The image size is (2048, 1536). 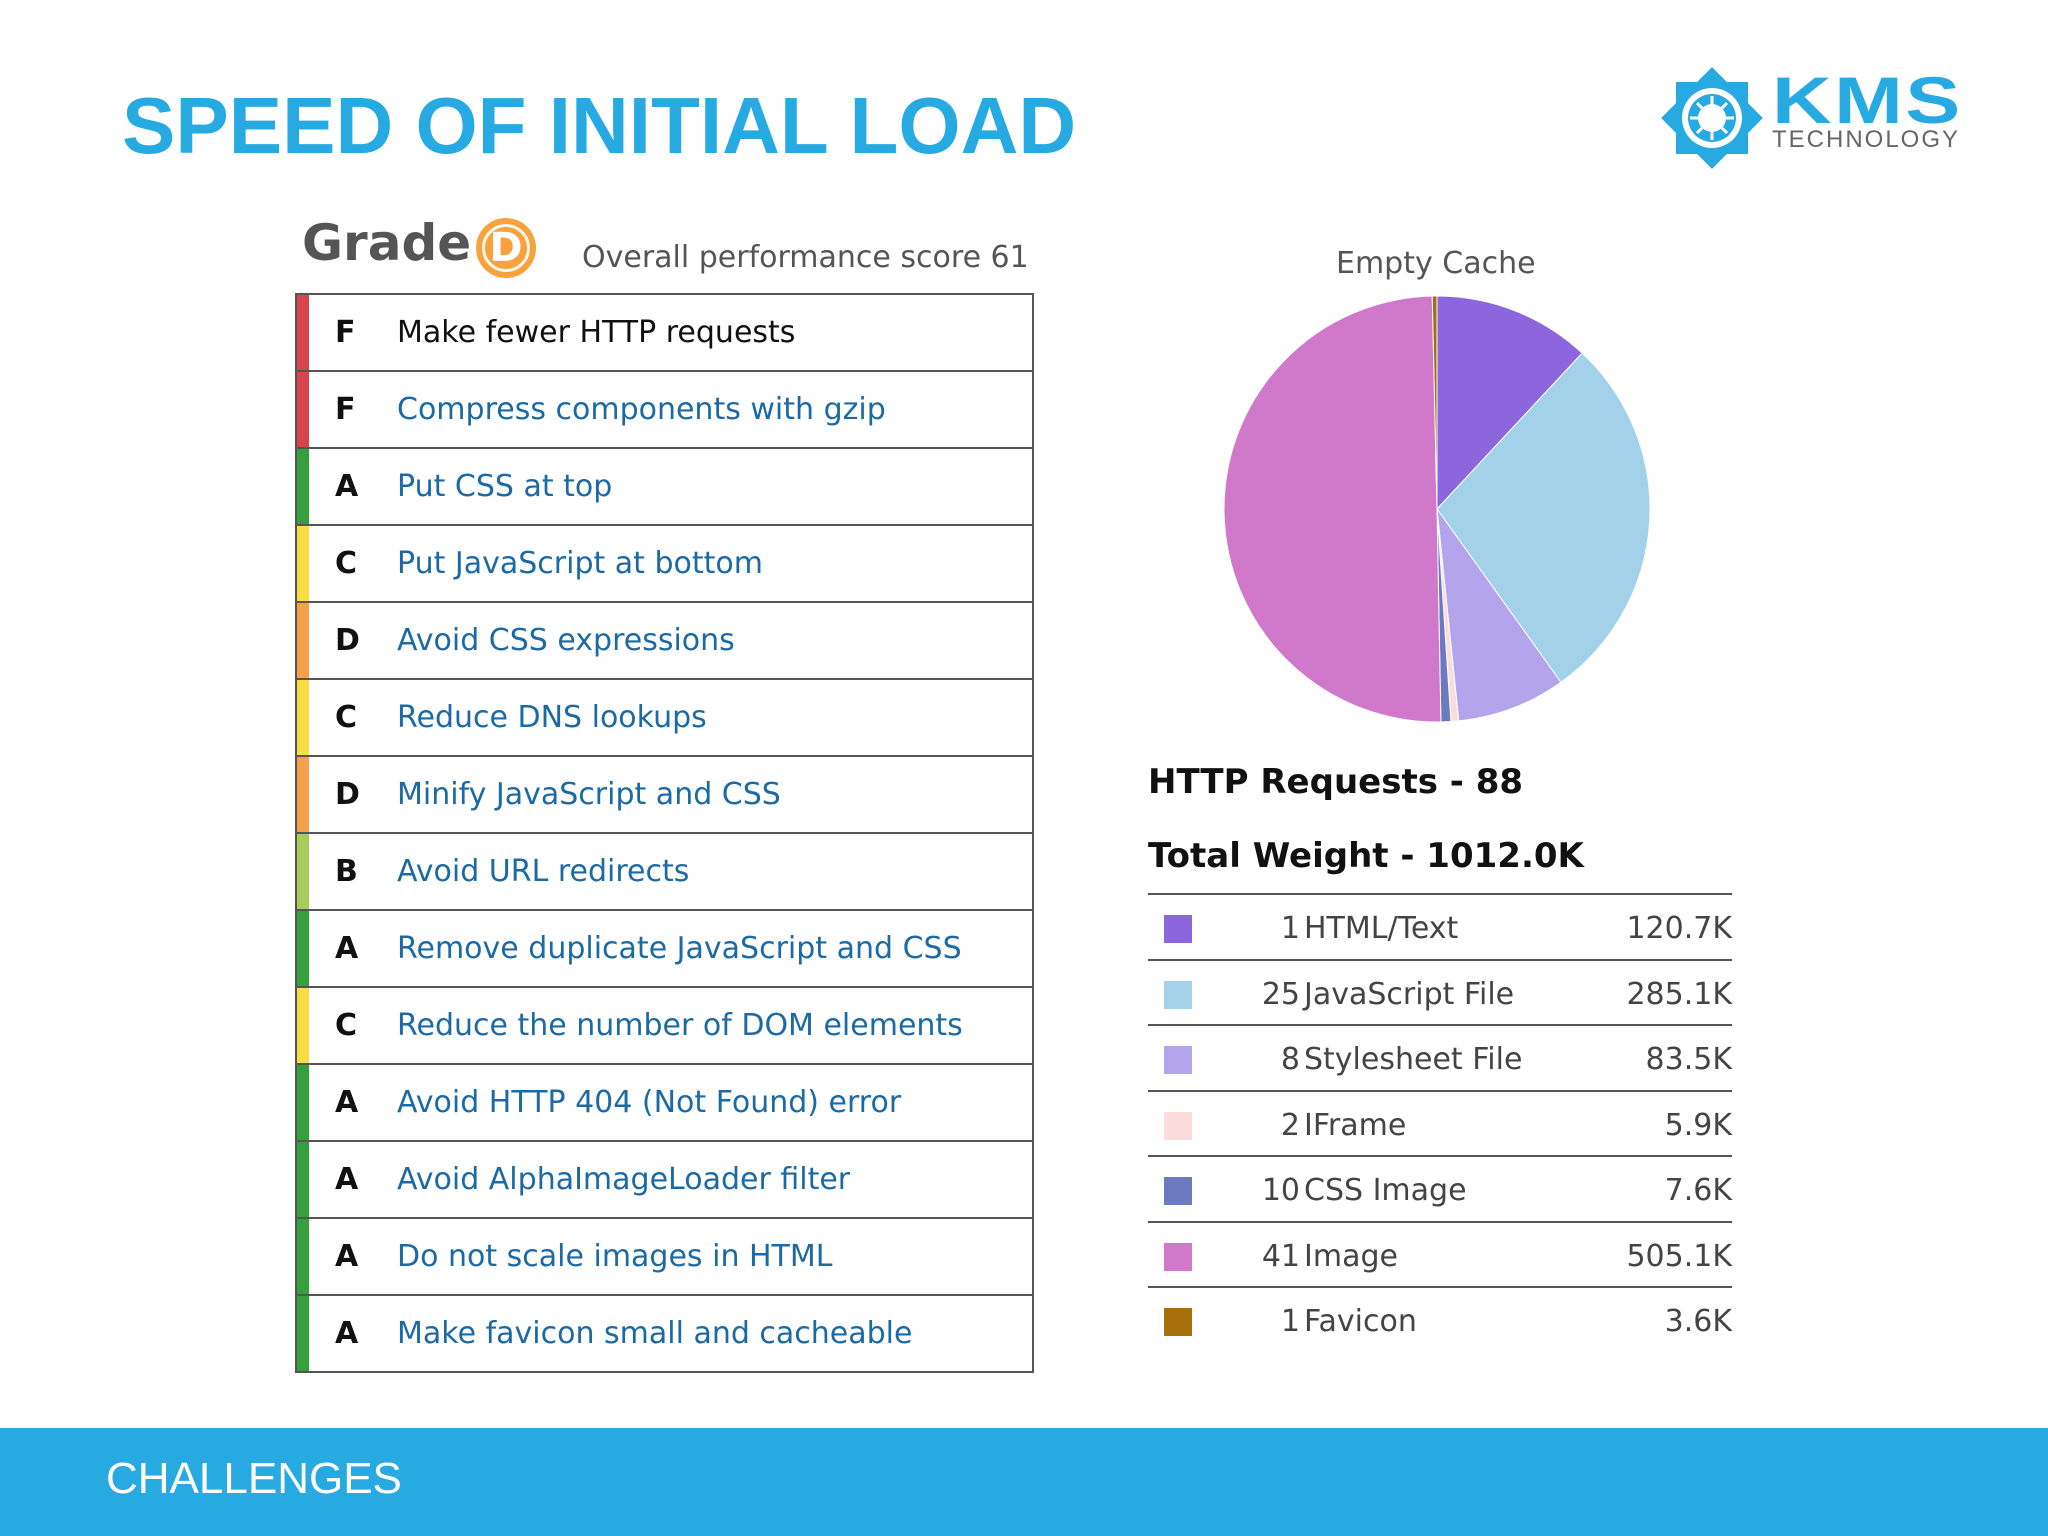 I want to click on total-weight: Total Weight - 1012.0K, so click(x=1366, y=856).